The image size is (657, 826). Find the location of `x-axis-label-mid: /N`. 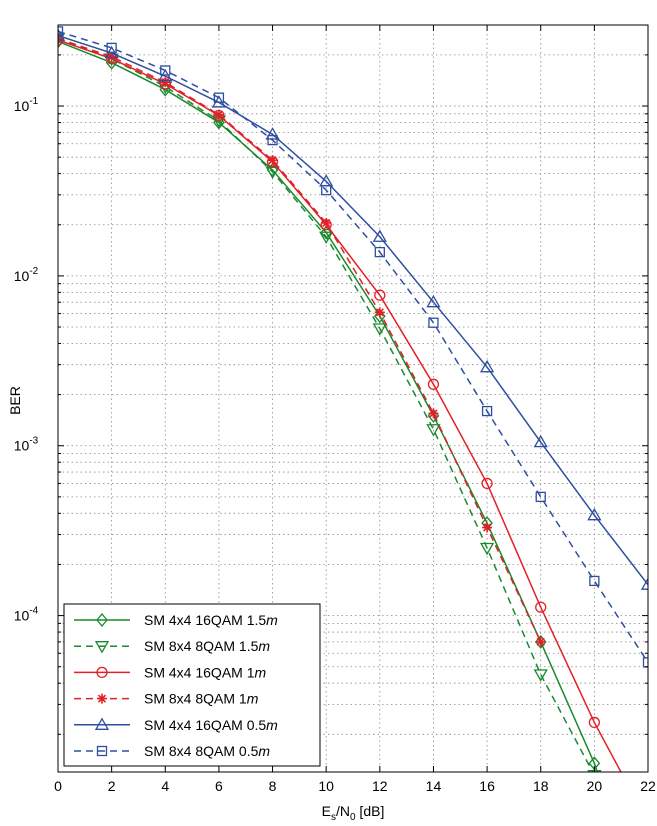

x-axis-label-mid: /N is located at coordinates (343, 811).